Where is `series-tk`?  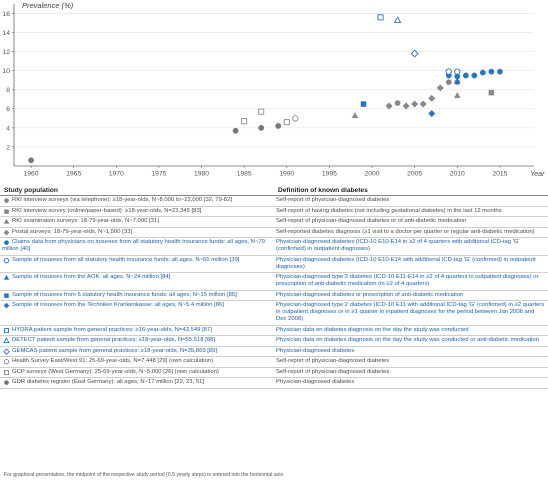
series-tk is located at coordinates (432, 114).